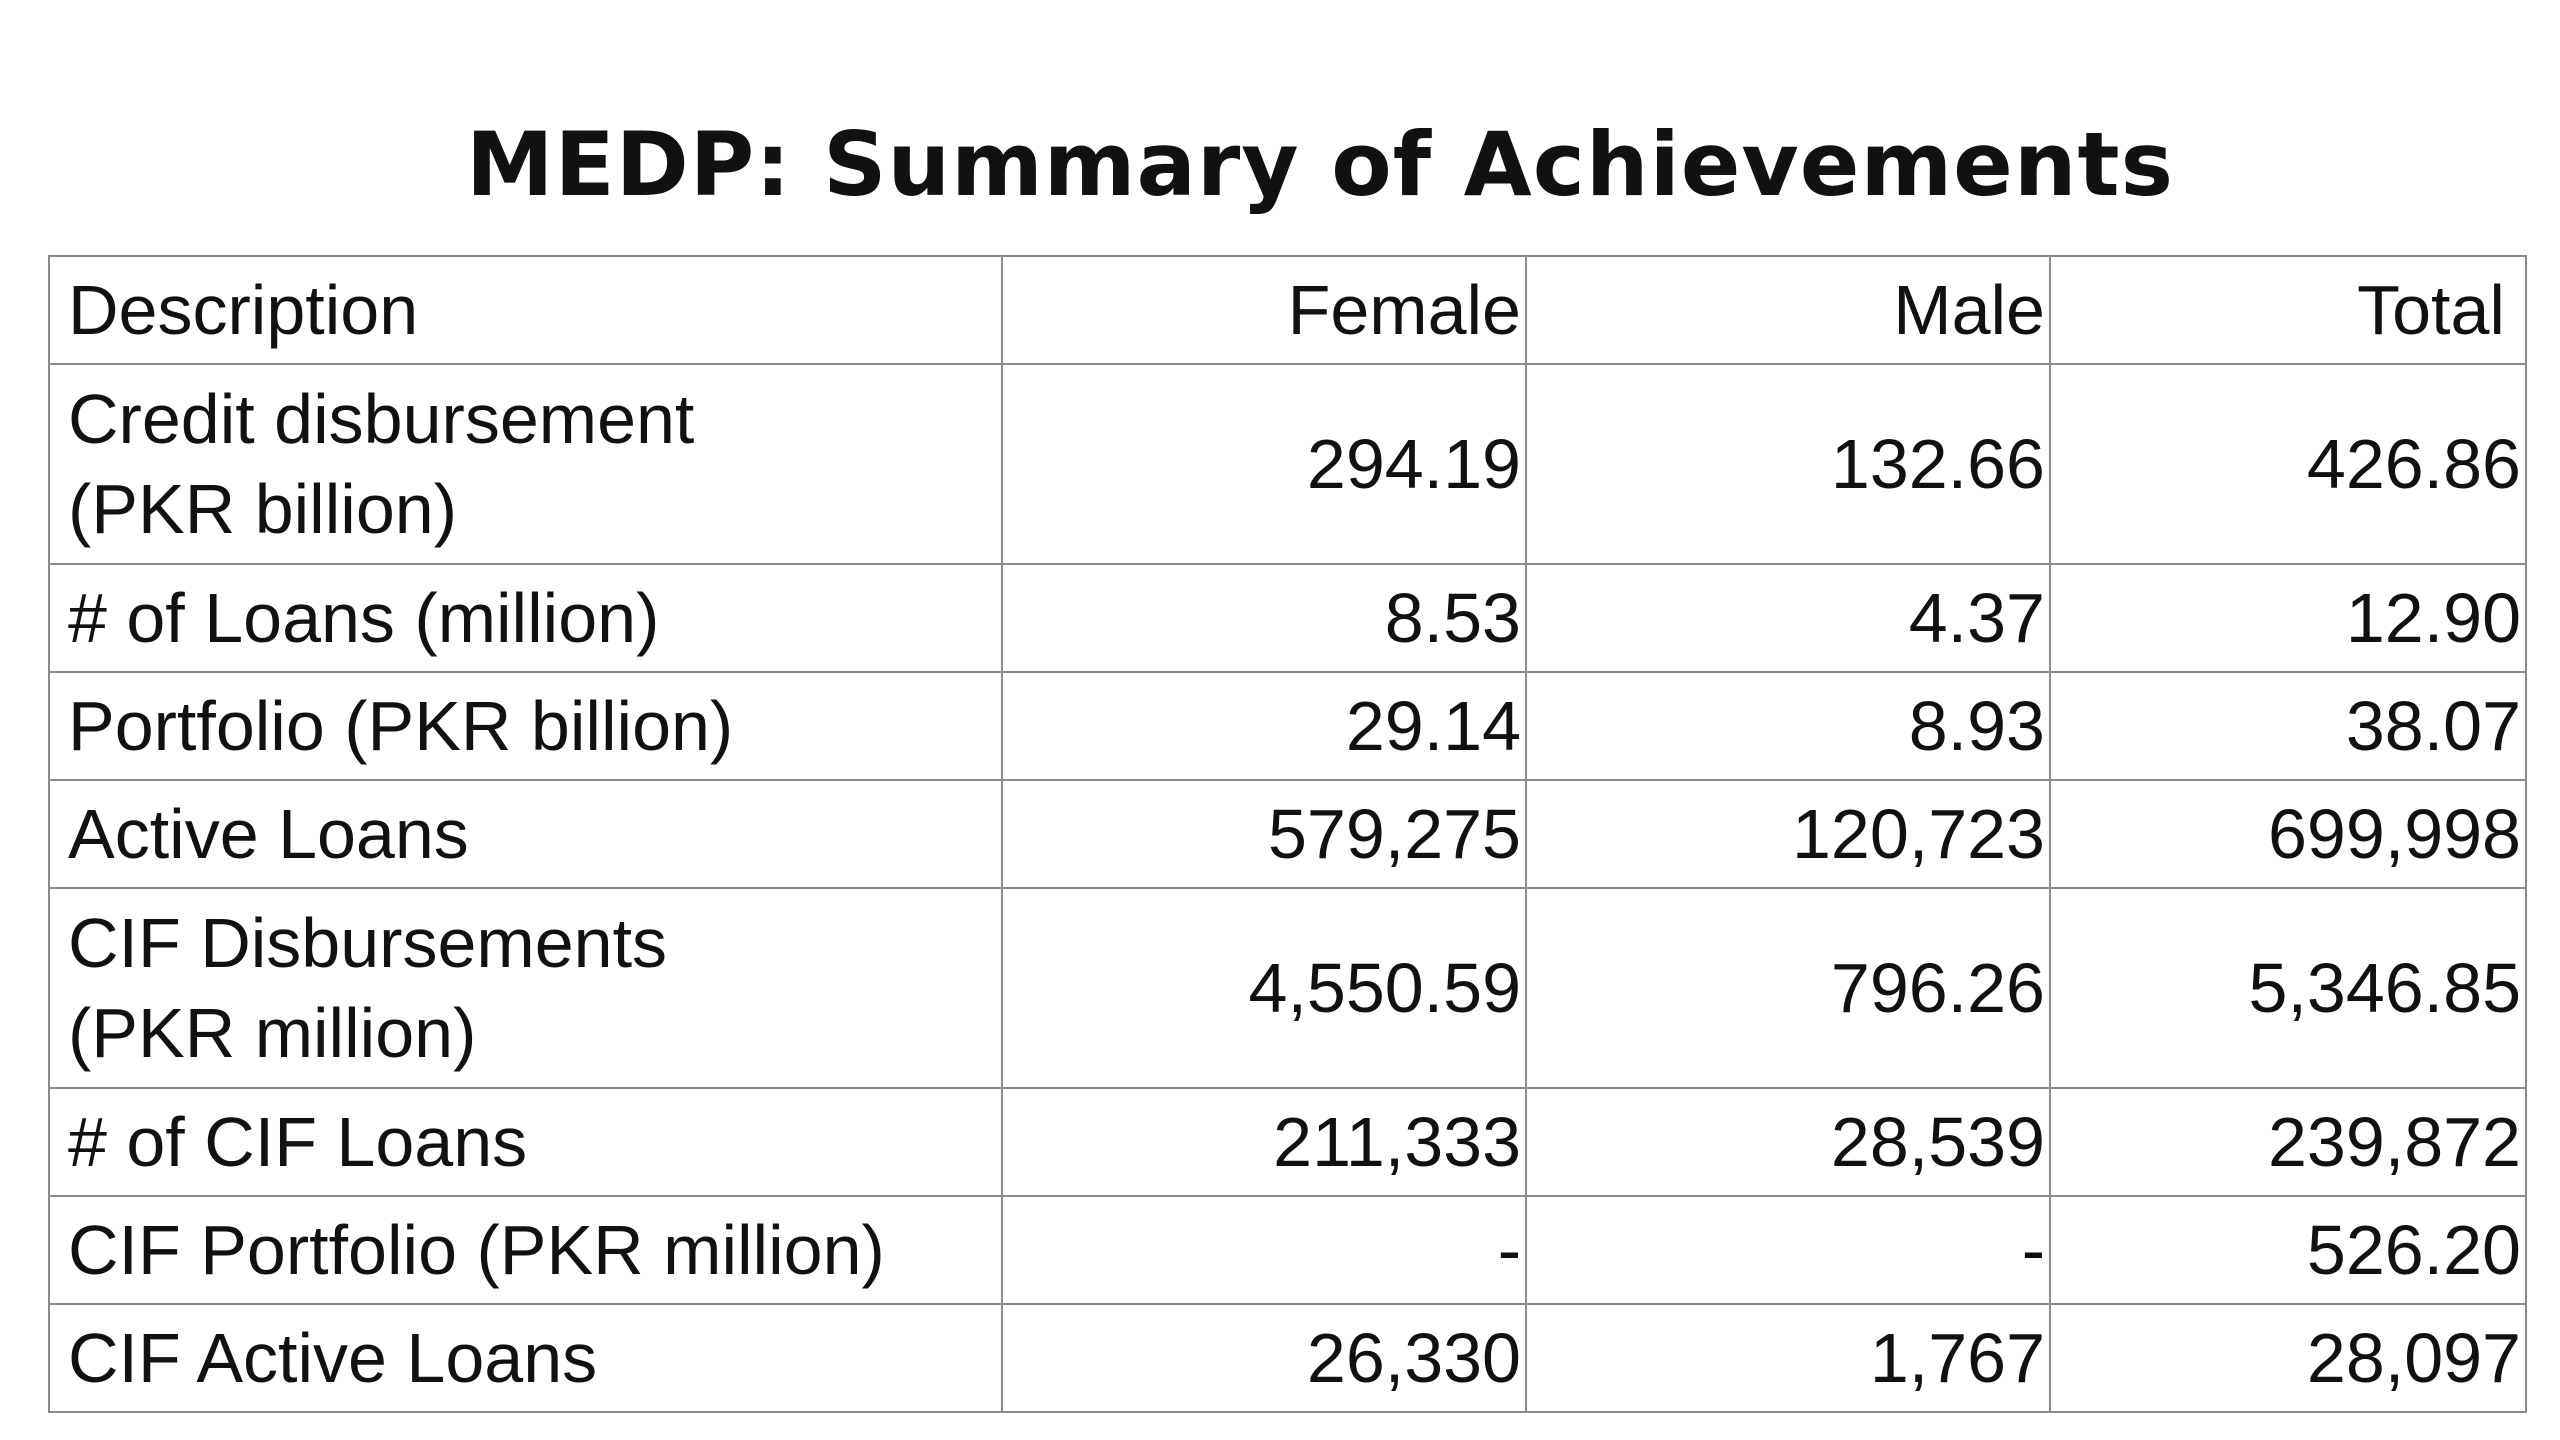  What do you see at coordinates (1788, 1142) in the screenshot?
I see `row-male: 28,539` at bounding box center [1788, 1142].